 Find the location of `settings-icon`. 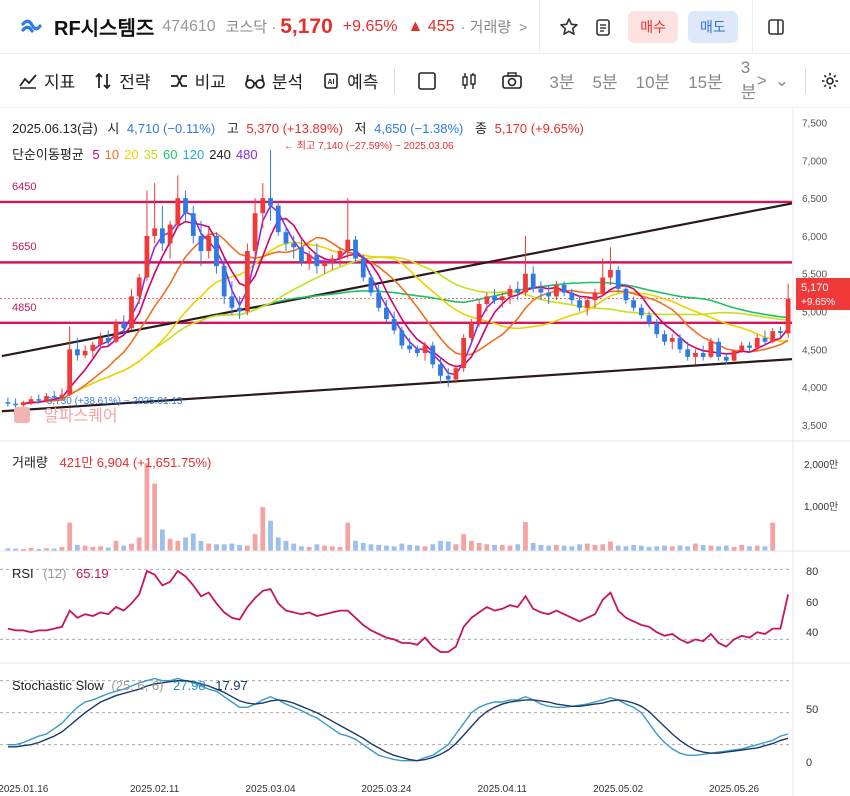

settings-icon is located at coordinates (830, 81).